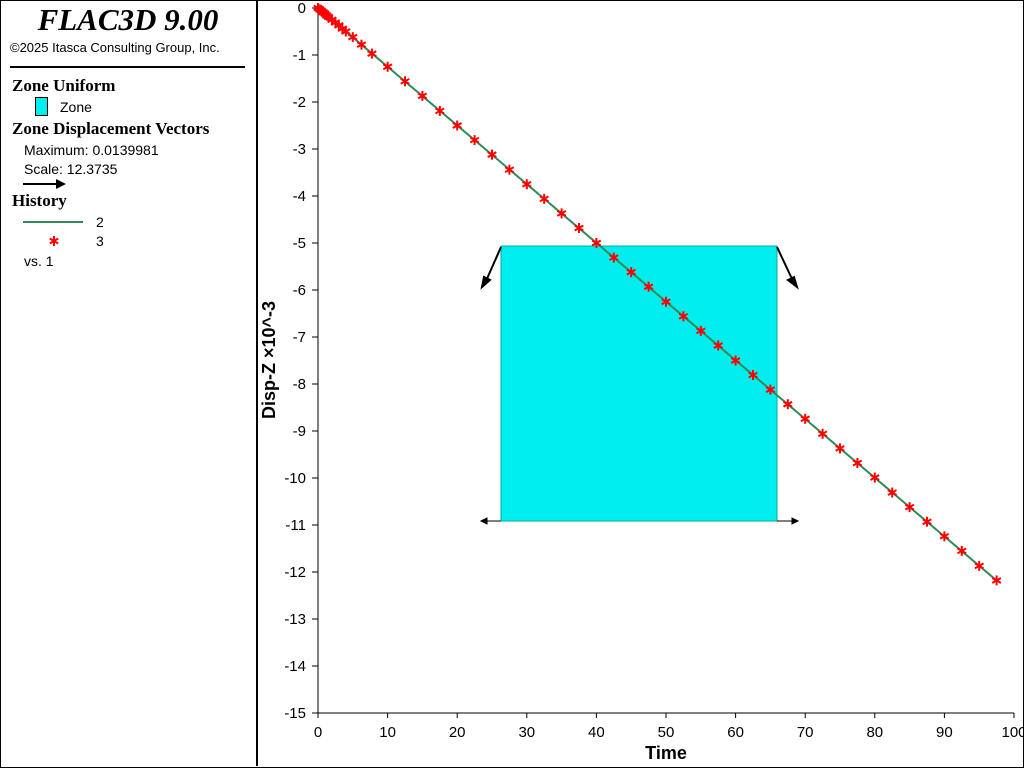 Image resolution: width=1024 pixels, height=768 pixels. Describe the element at coordinates (269, 360) in the screenshot. I see `y-axis-title: Disp-Z ×10^-3` at that location.